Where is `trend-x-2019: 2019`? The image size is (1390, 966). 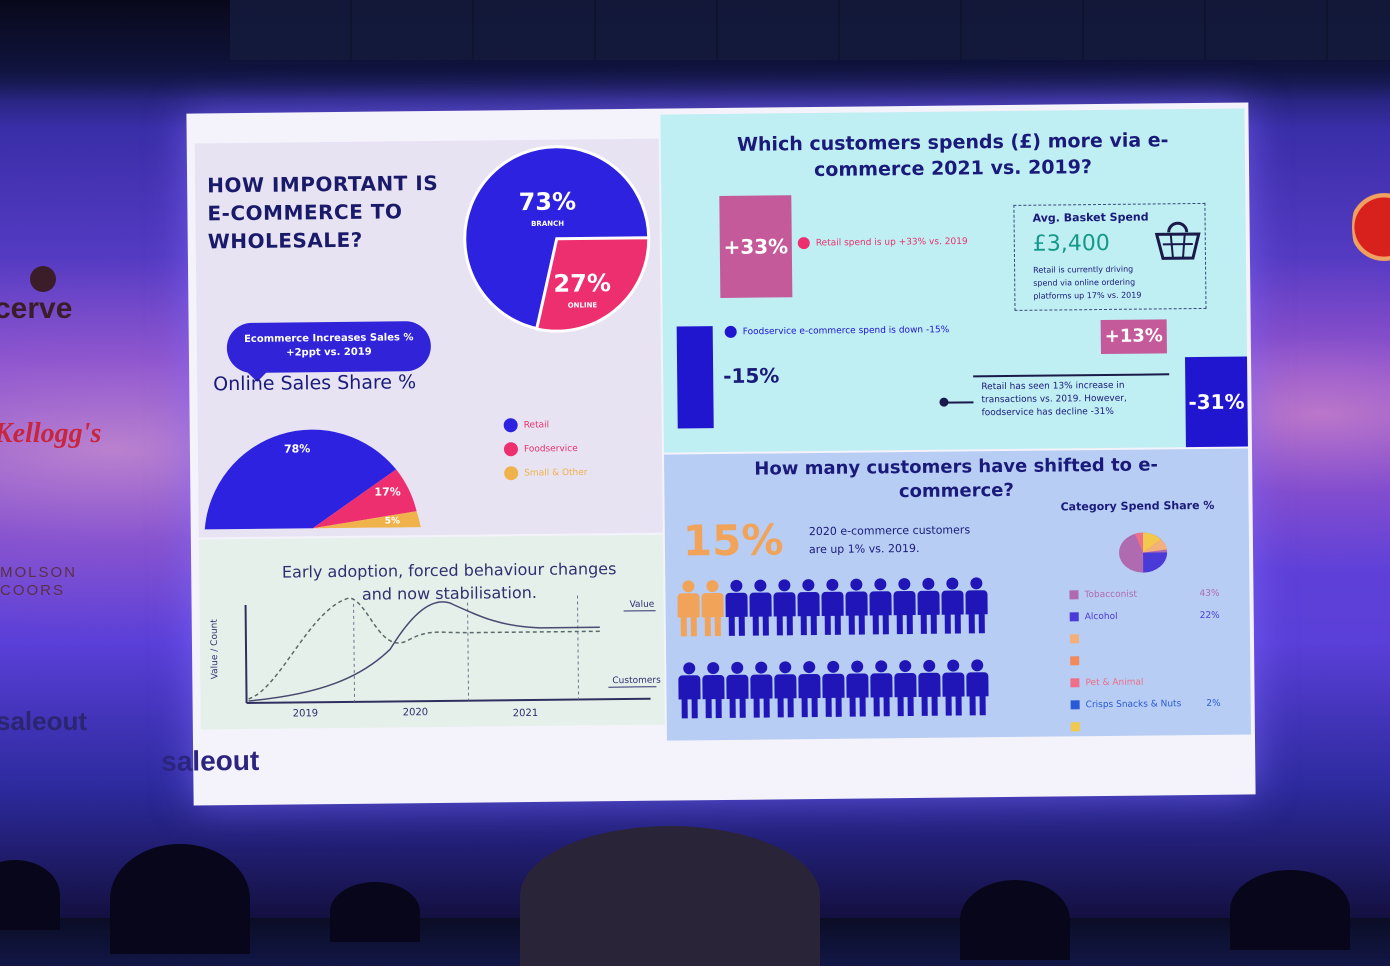 trend-x-2019: 2019 is located at coordinates (306, 713).